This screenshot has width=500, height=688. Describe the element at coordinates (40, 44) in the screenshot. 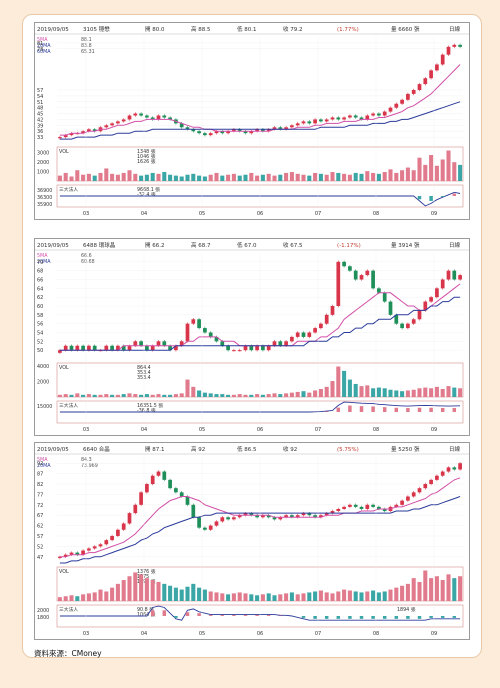

I see `price-tick-label: 81` at that location.